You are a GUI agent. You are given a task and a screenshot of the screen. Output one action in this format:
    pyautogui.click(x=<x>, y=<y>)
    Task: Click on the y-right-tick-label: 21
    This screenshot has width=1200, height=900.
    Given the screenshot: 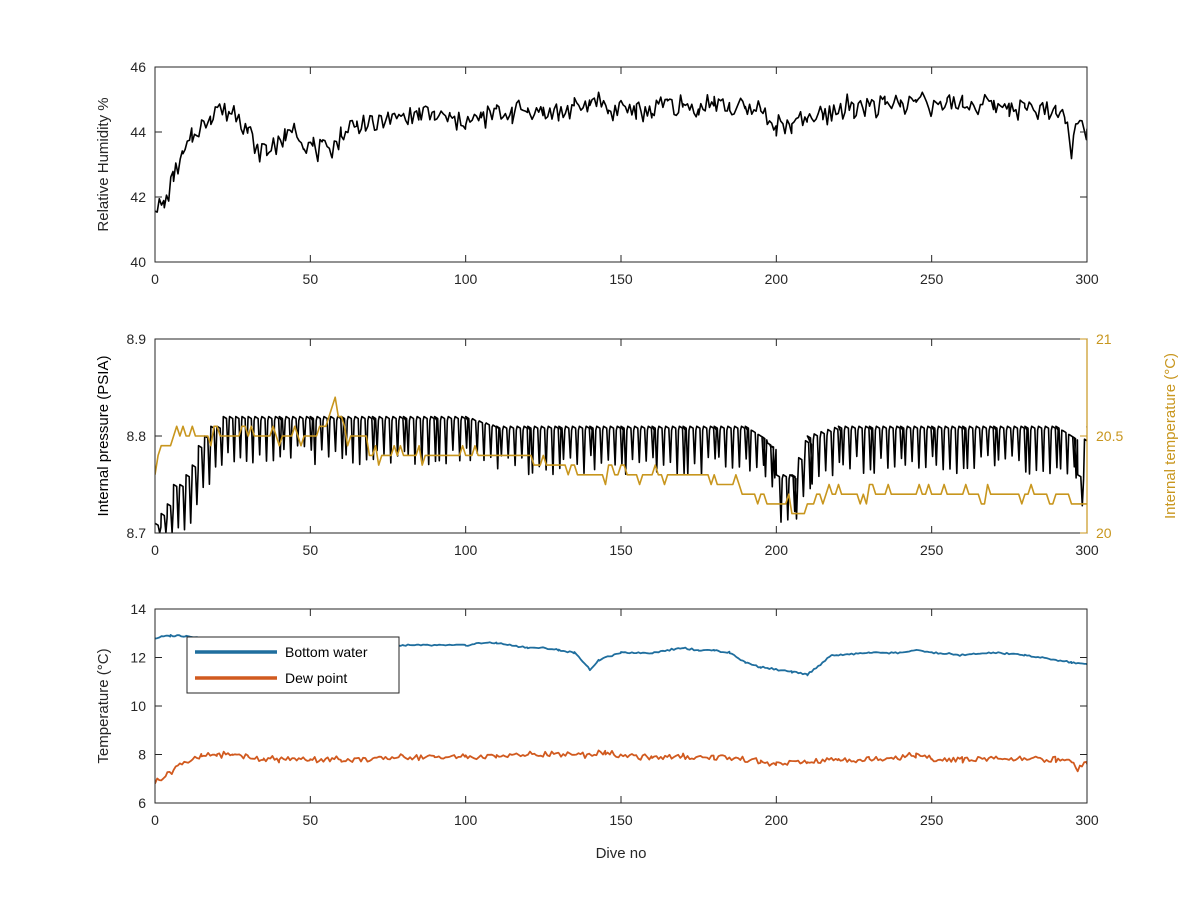 What is the action you would take?
    pyautogui.click(x=1104, y=339)
    